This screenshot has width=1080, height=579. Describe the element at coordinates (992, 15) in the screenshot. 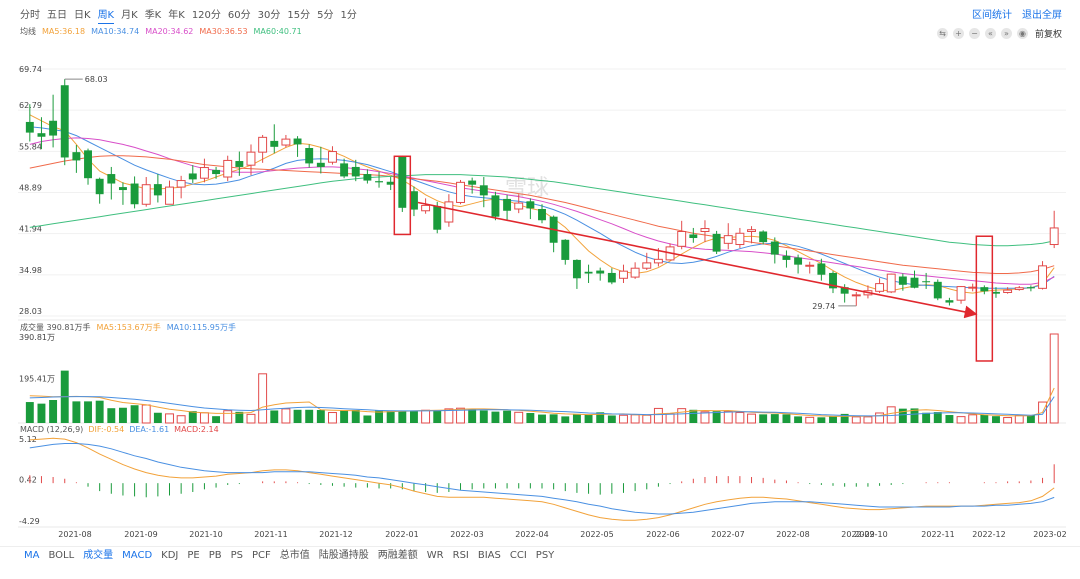

I see `range-stats-button: 区间统计` at that location.